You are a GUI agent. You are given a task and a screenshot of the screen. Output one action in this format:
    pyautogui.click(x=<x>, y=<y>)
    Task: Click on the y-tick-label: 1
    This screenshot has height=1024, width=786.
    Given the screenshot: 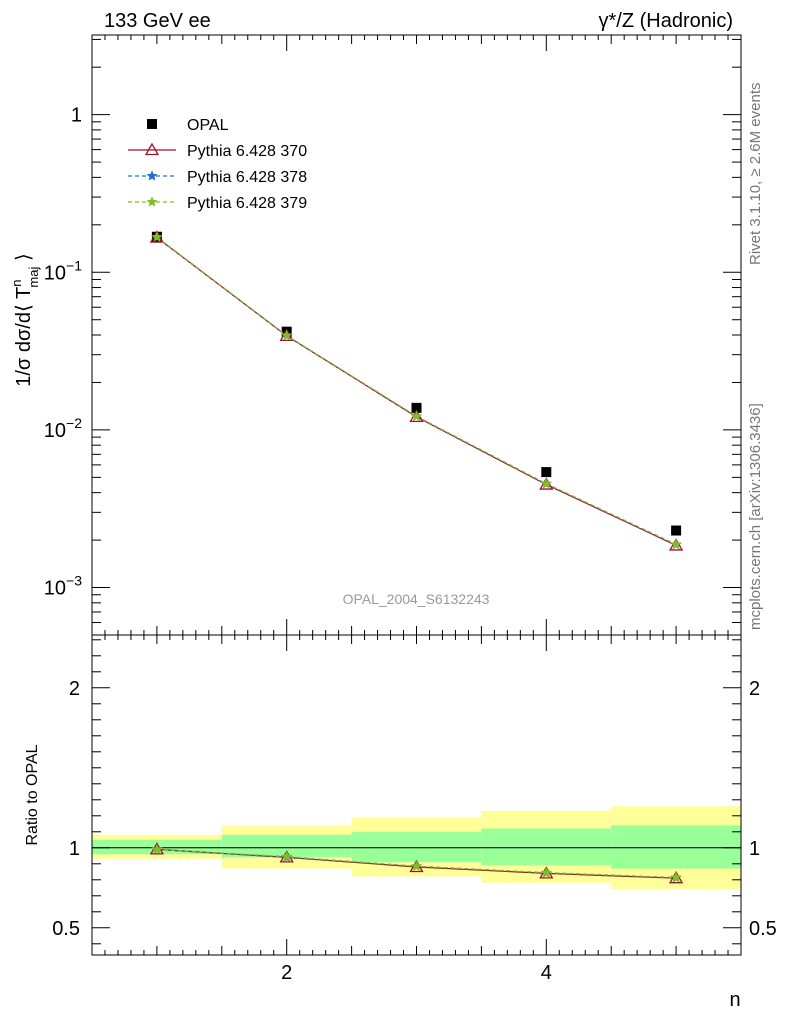 What is the action you would take?
    pyautogui.click(x=76, y=116)
    